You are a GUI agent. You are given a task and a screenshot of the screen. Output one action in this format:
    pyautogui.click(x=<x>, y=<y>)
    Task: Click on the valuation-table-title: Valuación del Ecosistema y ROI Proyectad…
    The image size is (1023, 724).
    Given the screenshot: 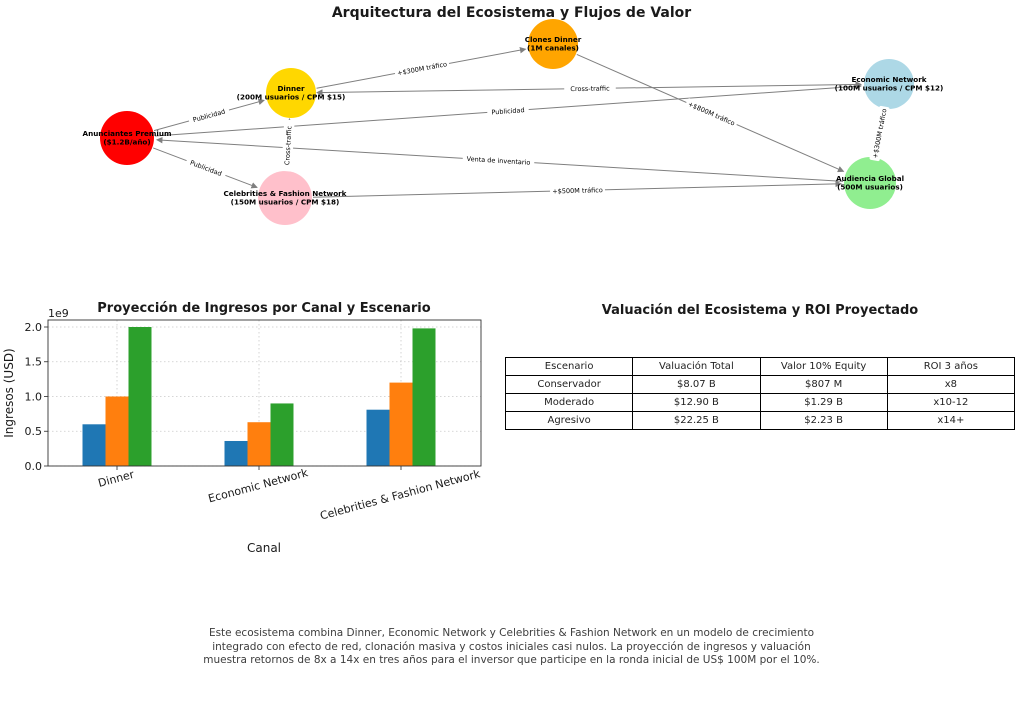 What is the action you would take?
    pyautogui.click(x=760, y=310)
    